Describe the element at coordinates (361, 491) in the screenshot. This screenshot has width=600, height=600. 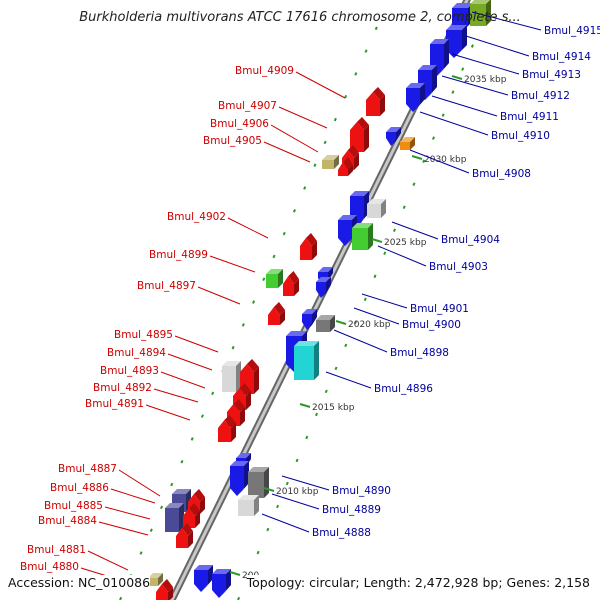
I see `gene-label-Bmul_4890: Bmul_4890` at that location.